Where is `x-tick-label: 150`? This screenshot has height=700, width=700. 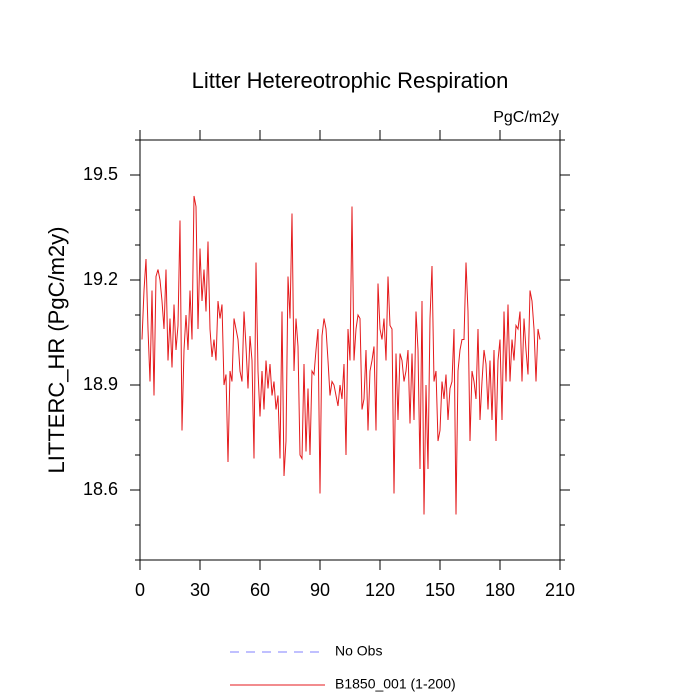 x-tick-label: 150 is located at coordinates (440, 590).